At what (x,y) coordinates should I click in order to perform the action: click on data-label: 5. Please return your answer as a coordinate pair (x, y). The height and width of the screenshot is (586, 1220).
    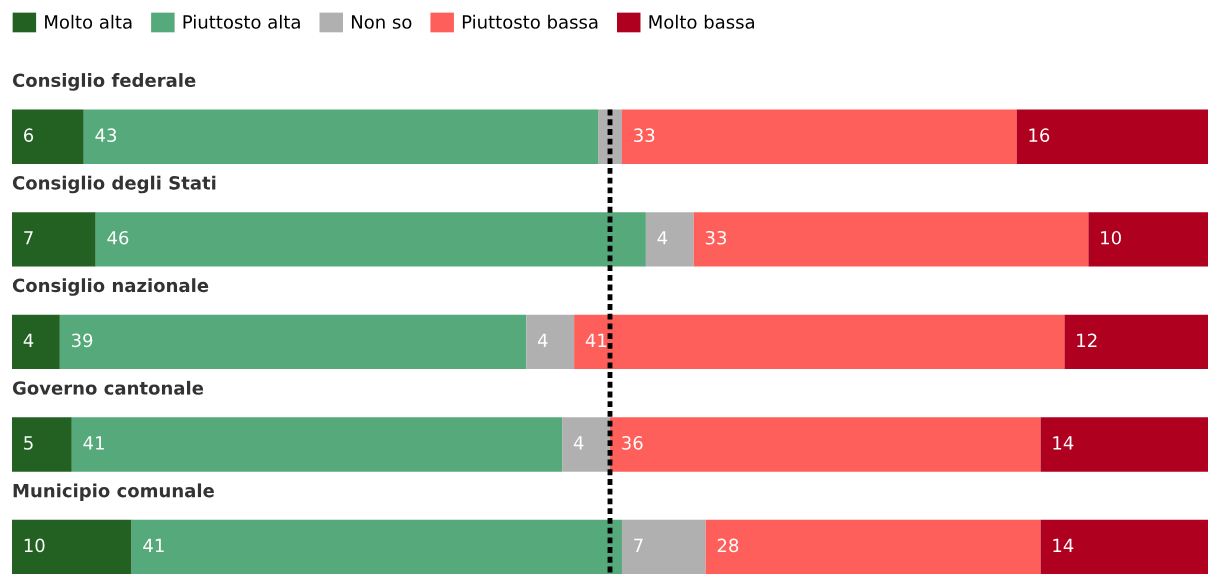
    Looking at the image, I should click on (28, 443).